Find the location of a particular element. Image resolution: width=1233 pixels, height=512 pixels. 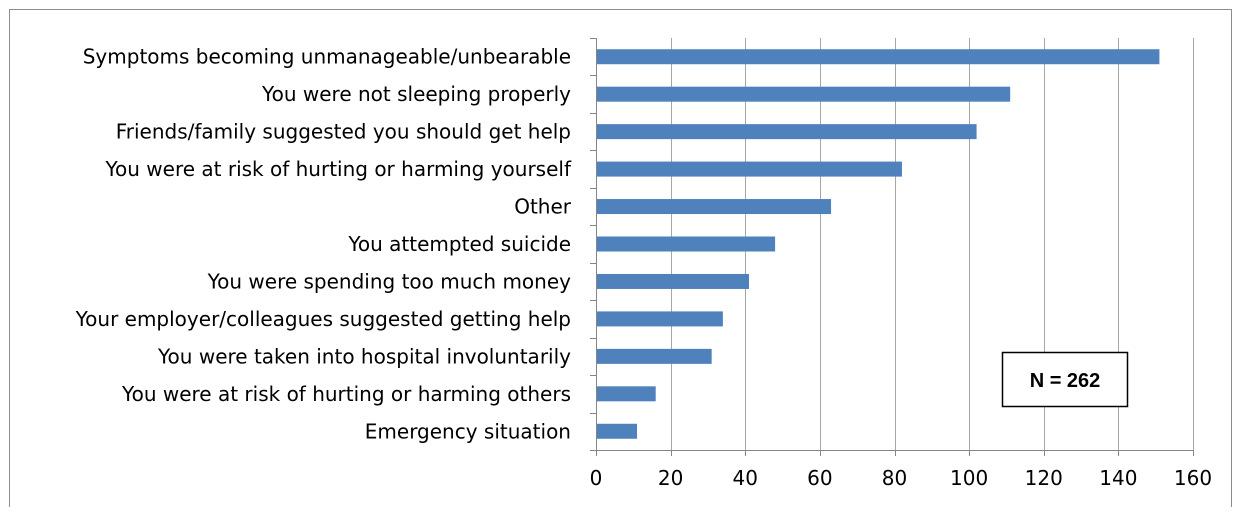

x-tick-label: 0 is located at coordinates (596, 478).